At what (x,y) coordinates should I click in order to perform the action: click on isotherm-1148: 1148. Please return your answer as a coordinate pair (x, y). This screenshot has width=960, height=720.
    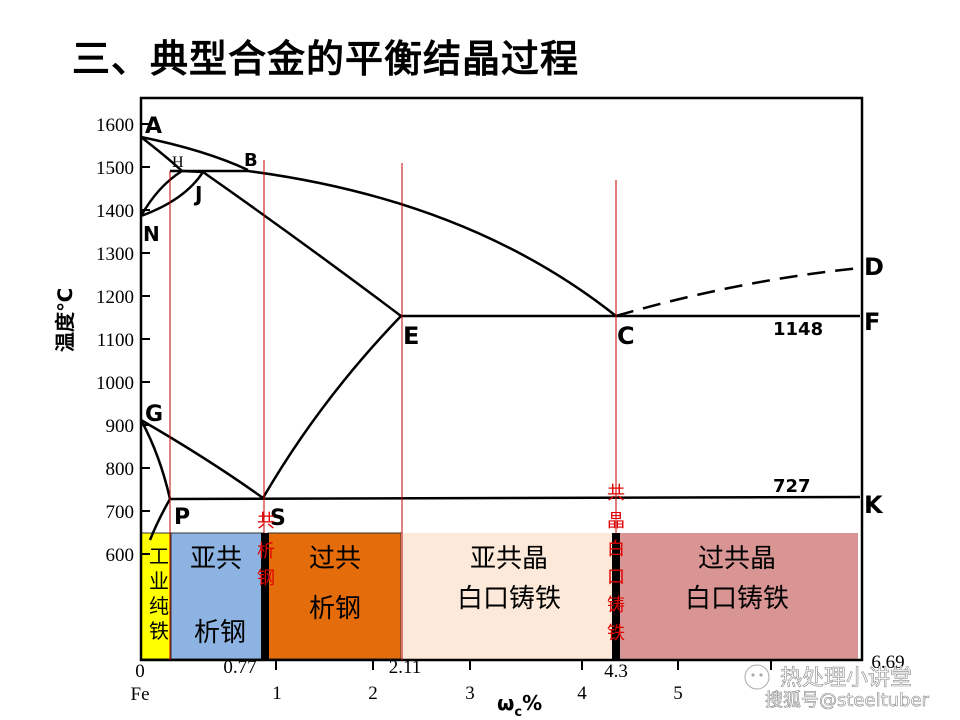
    Looking at the image, I should click on (798, 329).